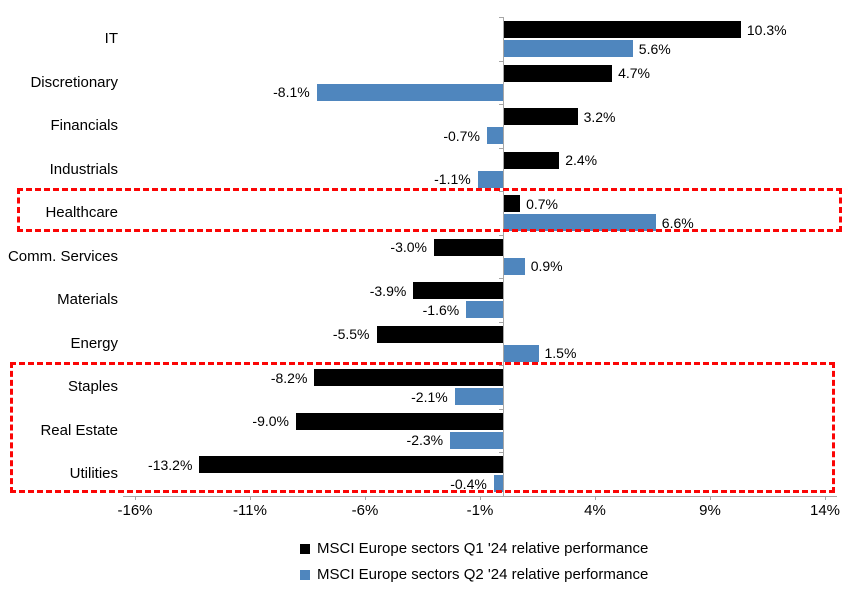 This screenshot has width=852, height=601. I want to click on category-label: Discretionary, so click(74, 82).